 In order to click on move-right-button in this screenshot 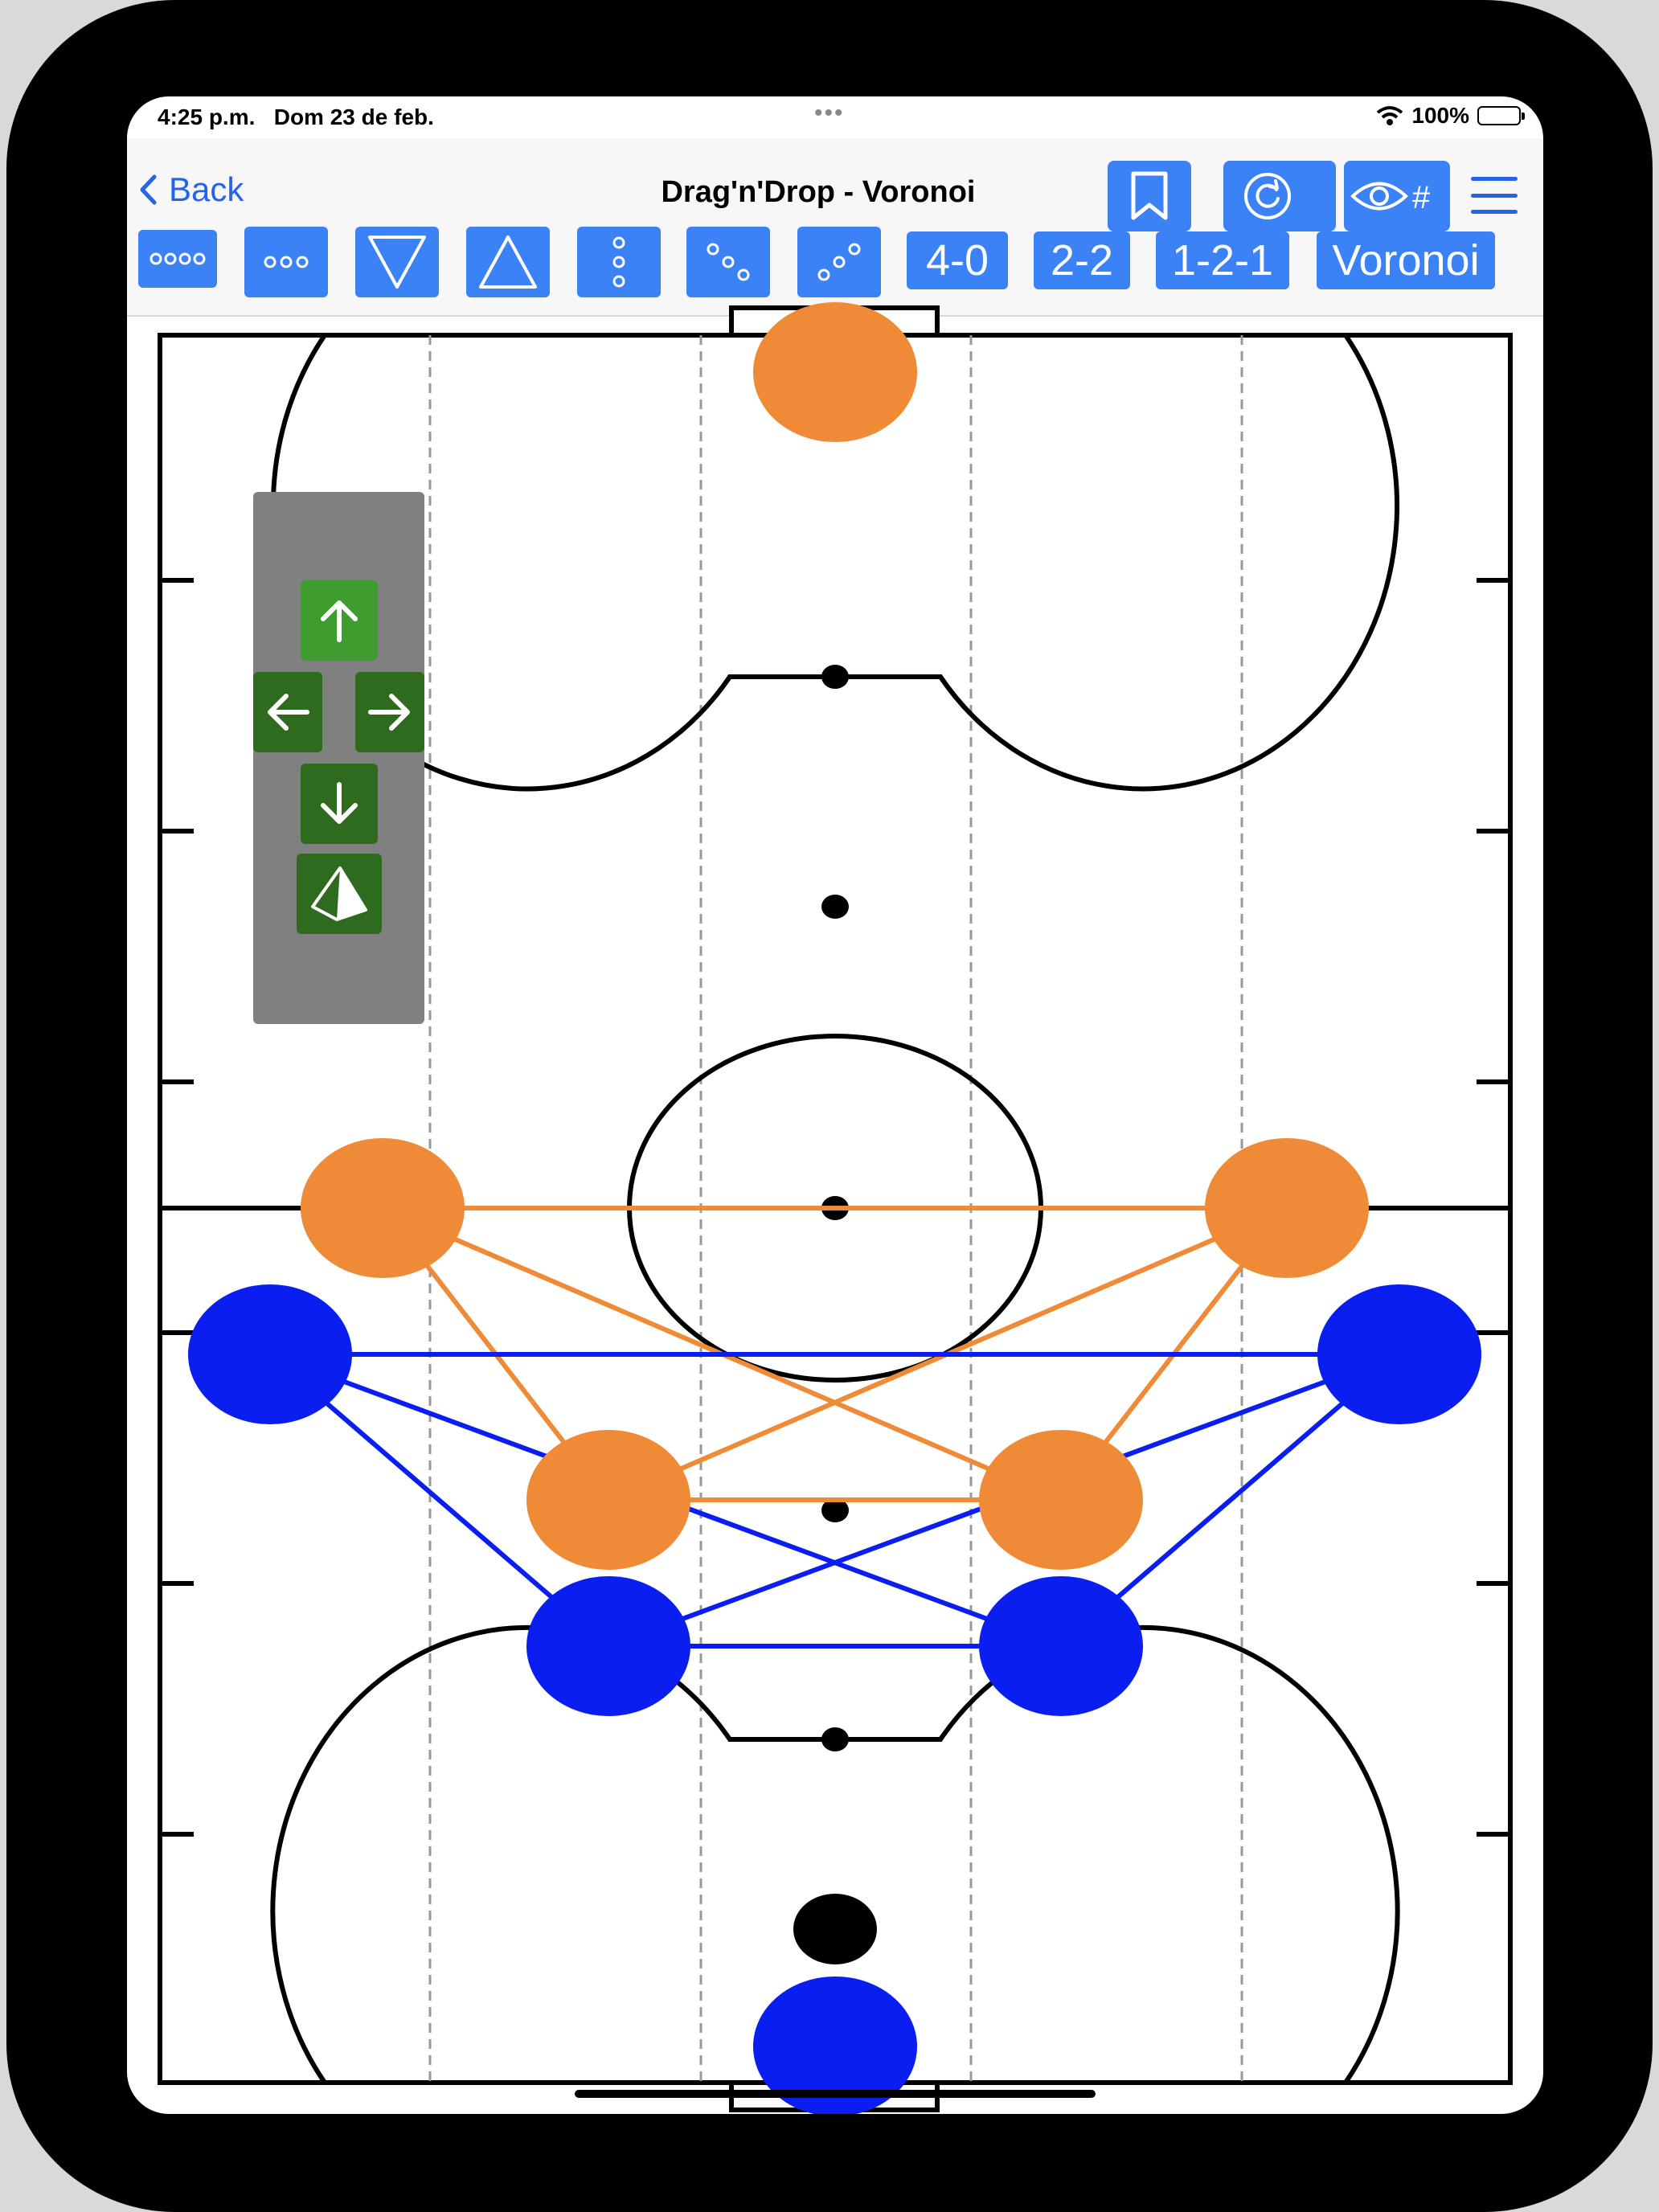, I will do `click(389, 712)`.